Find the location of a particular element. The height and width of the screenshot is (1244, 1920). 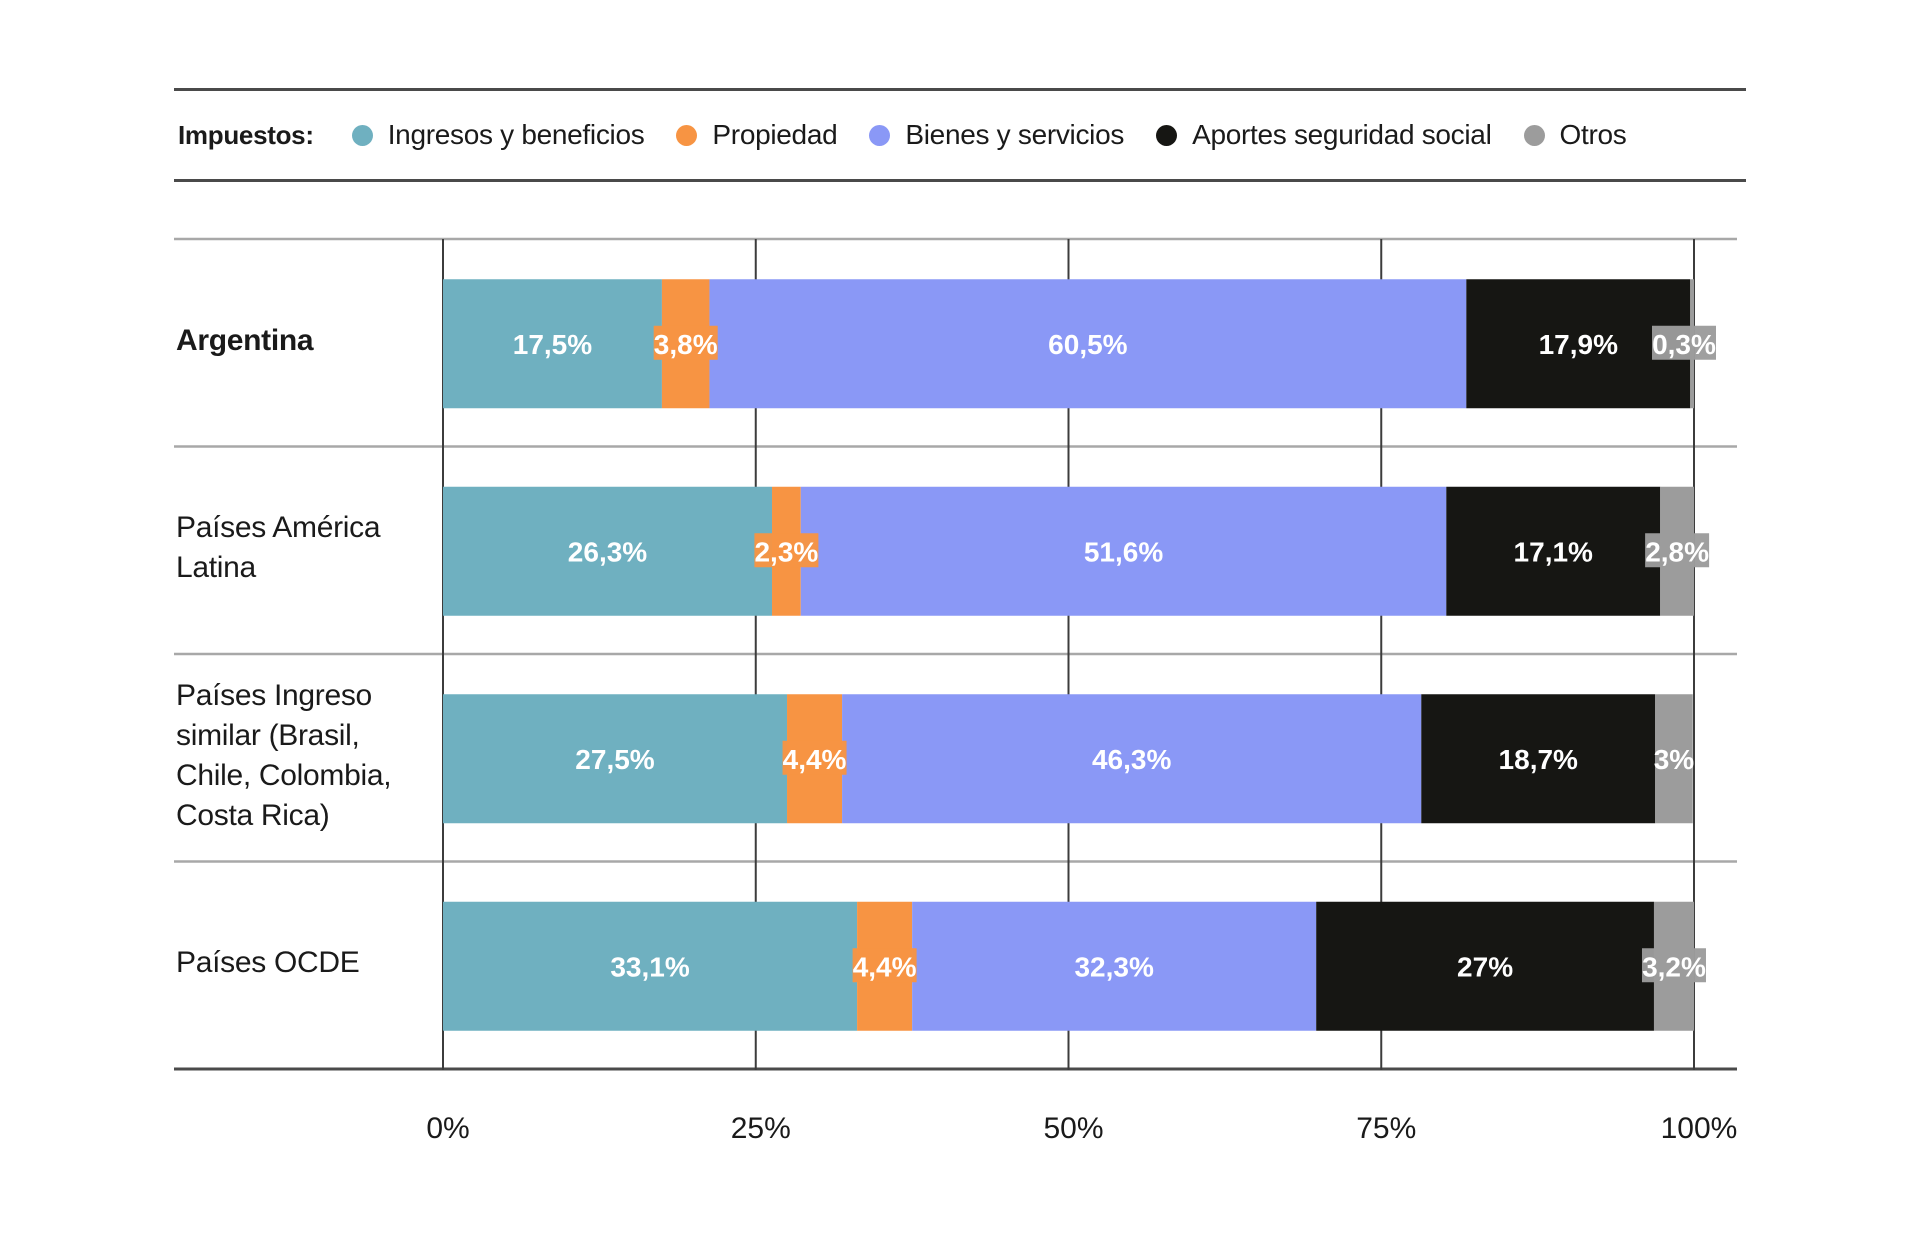

category-label-line: Países Ingreso is located at coordinates (274, 695).